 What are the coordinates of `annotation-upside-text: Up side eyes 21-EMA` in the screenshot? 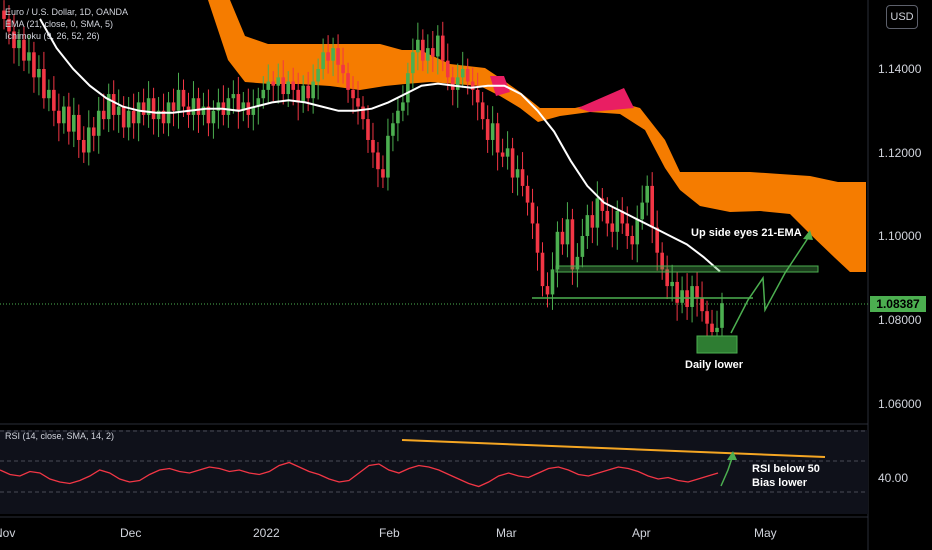 It's located at (746, 233).